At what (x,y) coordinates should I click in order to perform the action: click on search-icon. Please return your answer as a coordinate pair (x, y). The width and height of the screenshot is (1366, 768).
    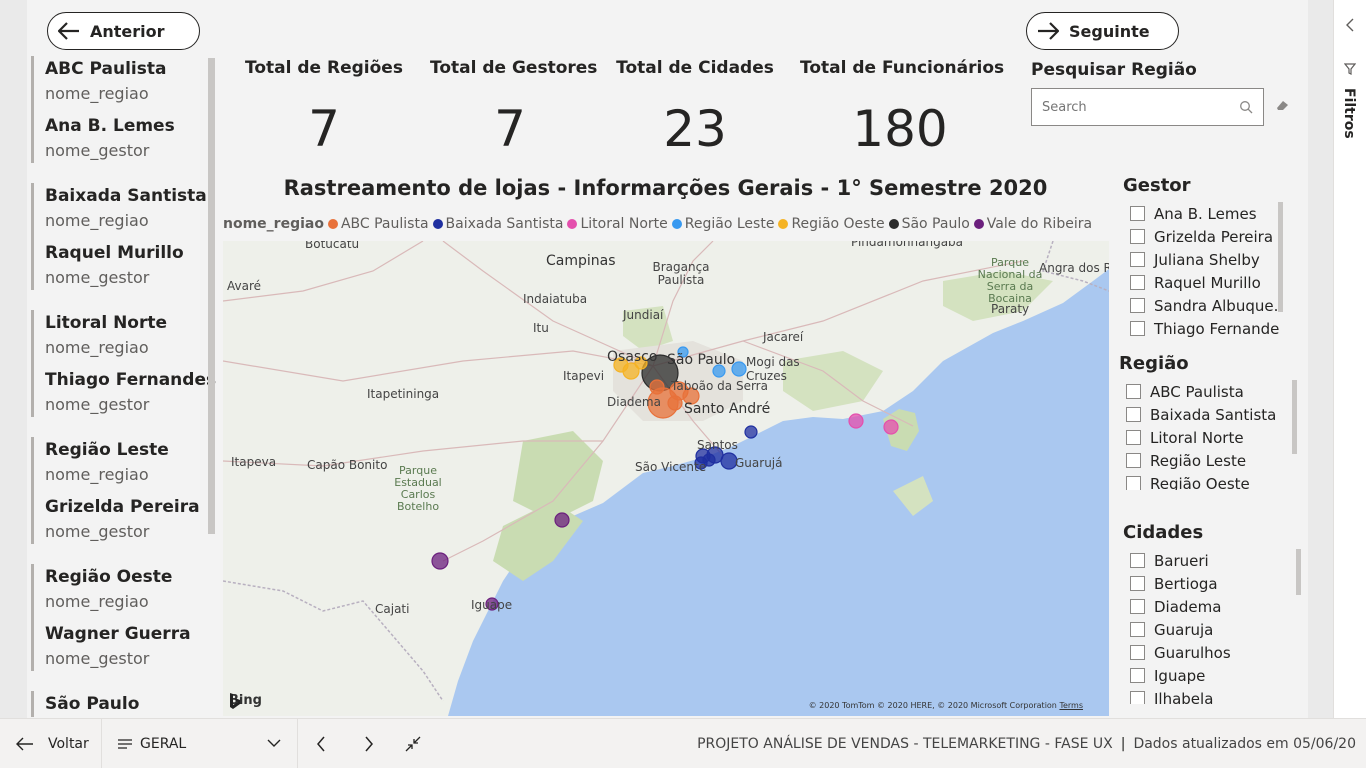
    Looking at the image, I should click on (1246, 107).